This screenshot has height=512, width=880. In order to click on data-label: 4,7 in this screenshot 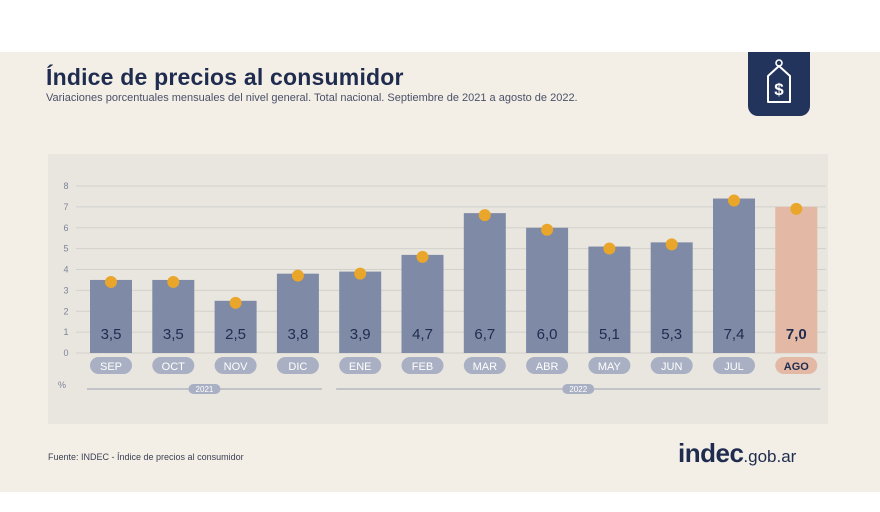, I will do `click(422, 334)`.